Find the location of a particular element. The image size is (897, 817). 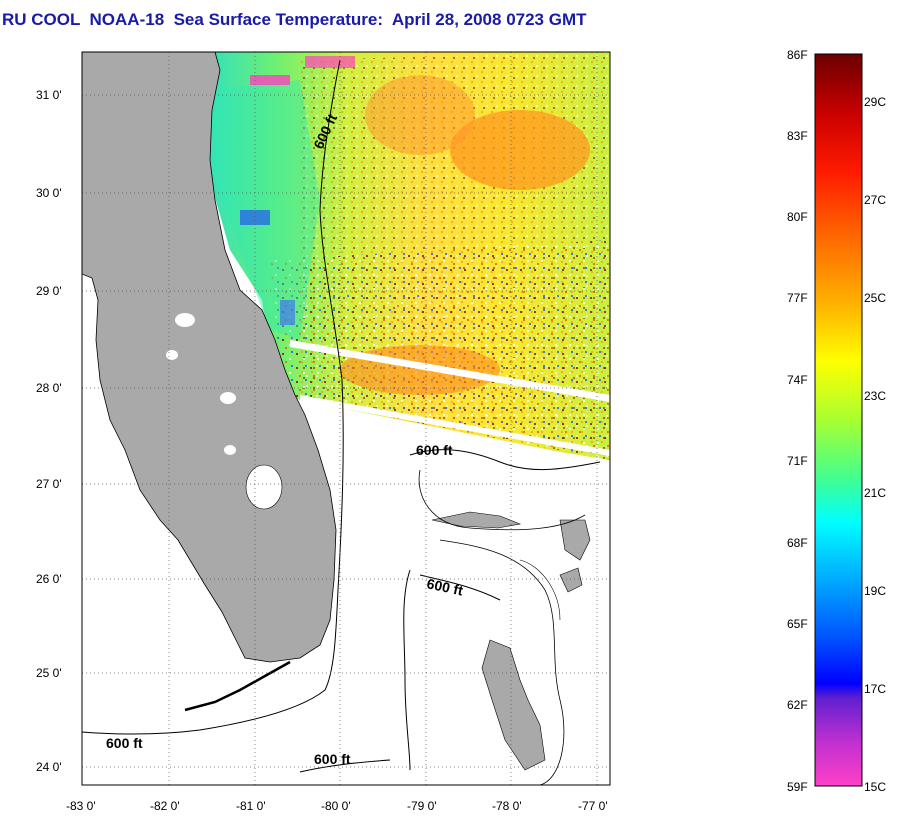

lon-tick-label: -80 0' is located at coordinates (336, 806).